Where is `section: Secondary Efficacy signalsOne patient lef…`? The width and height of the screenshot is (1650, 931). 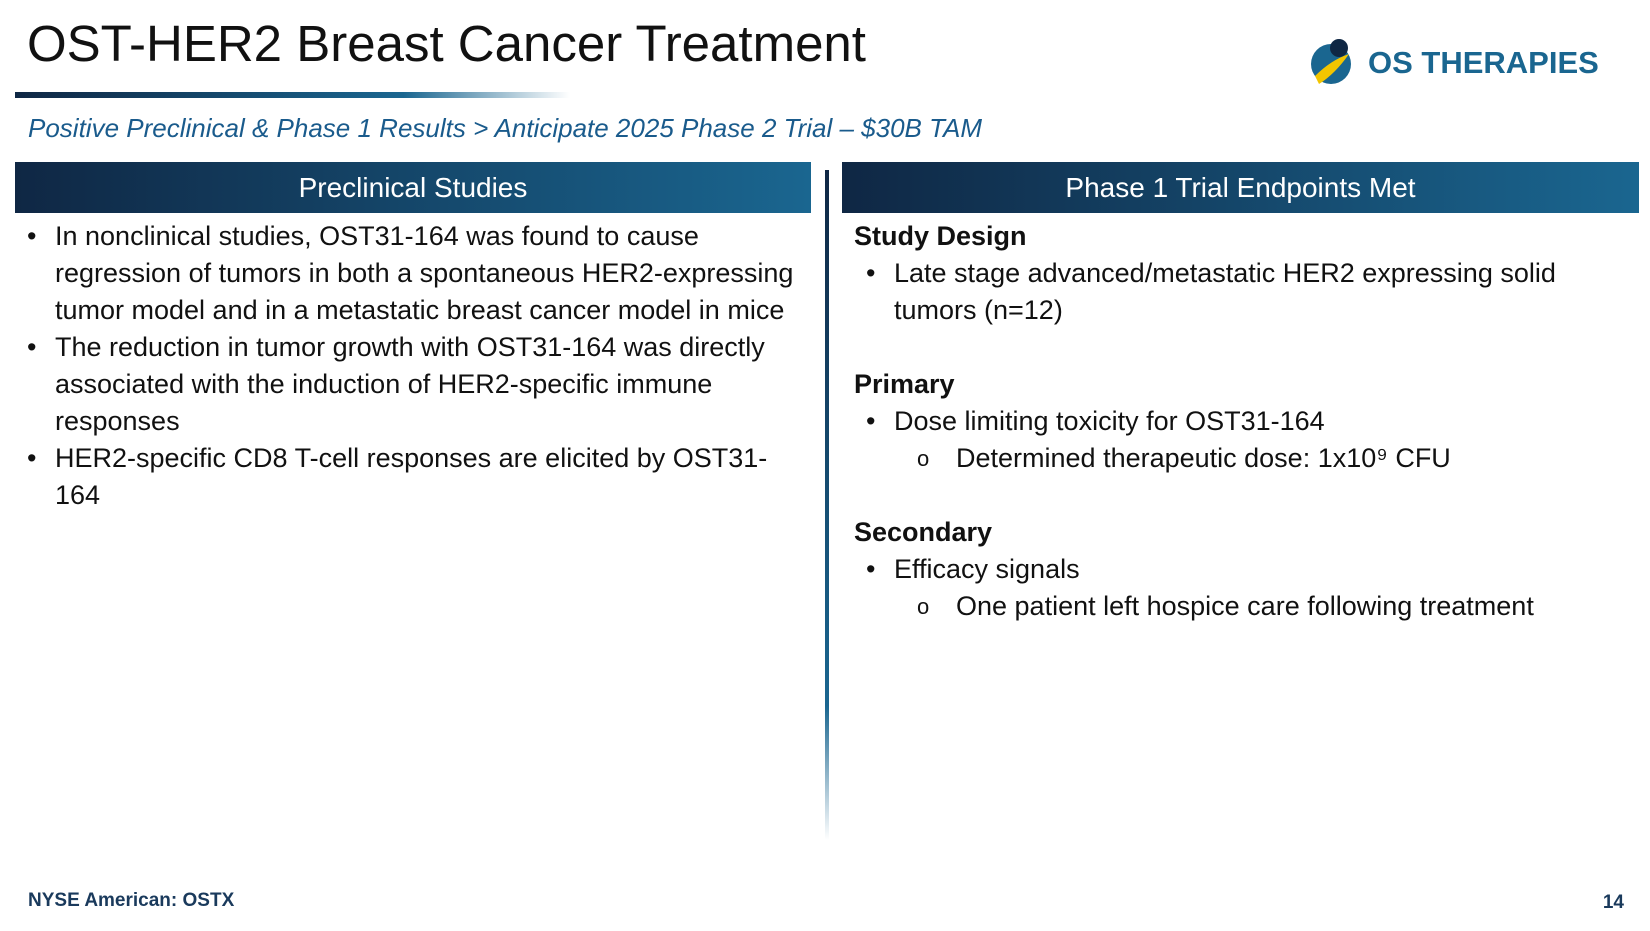
section: Secondary Efficacy signalsOne patient lef… is located at coordinates (1244, 569).